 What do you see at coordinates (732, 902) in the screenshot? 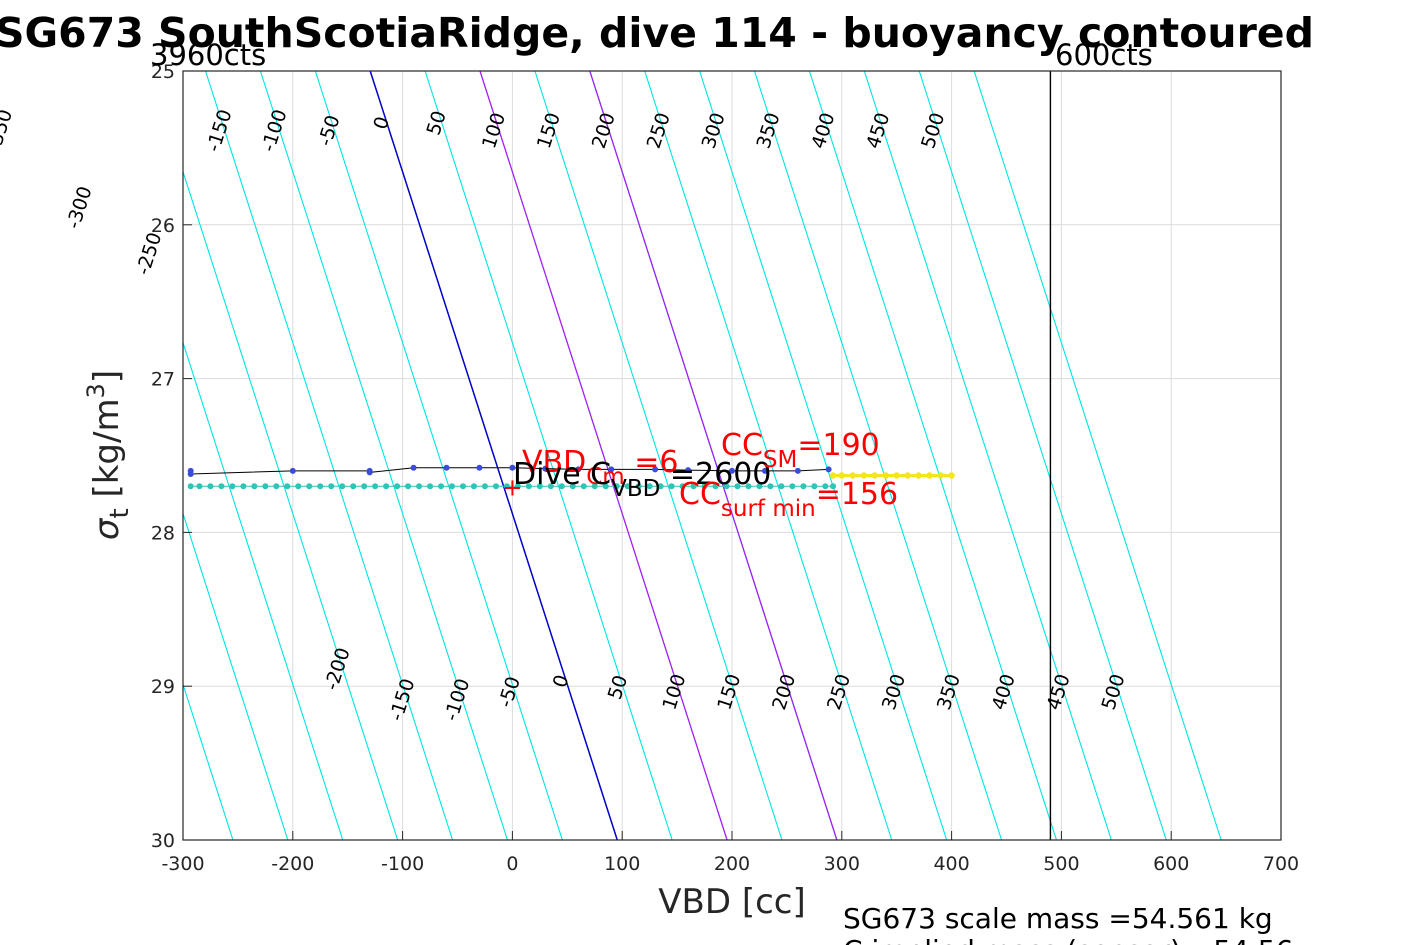
I see `x-axis-label: VBD [cc]` at bounding box center [732, 902].